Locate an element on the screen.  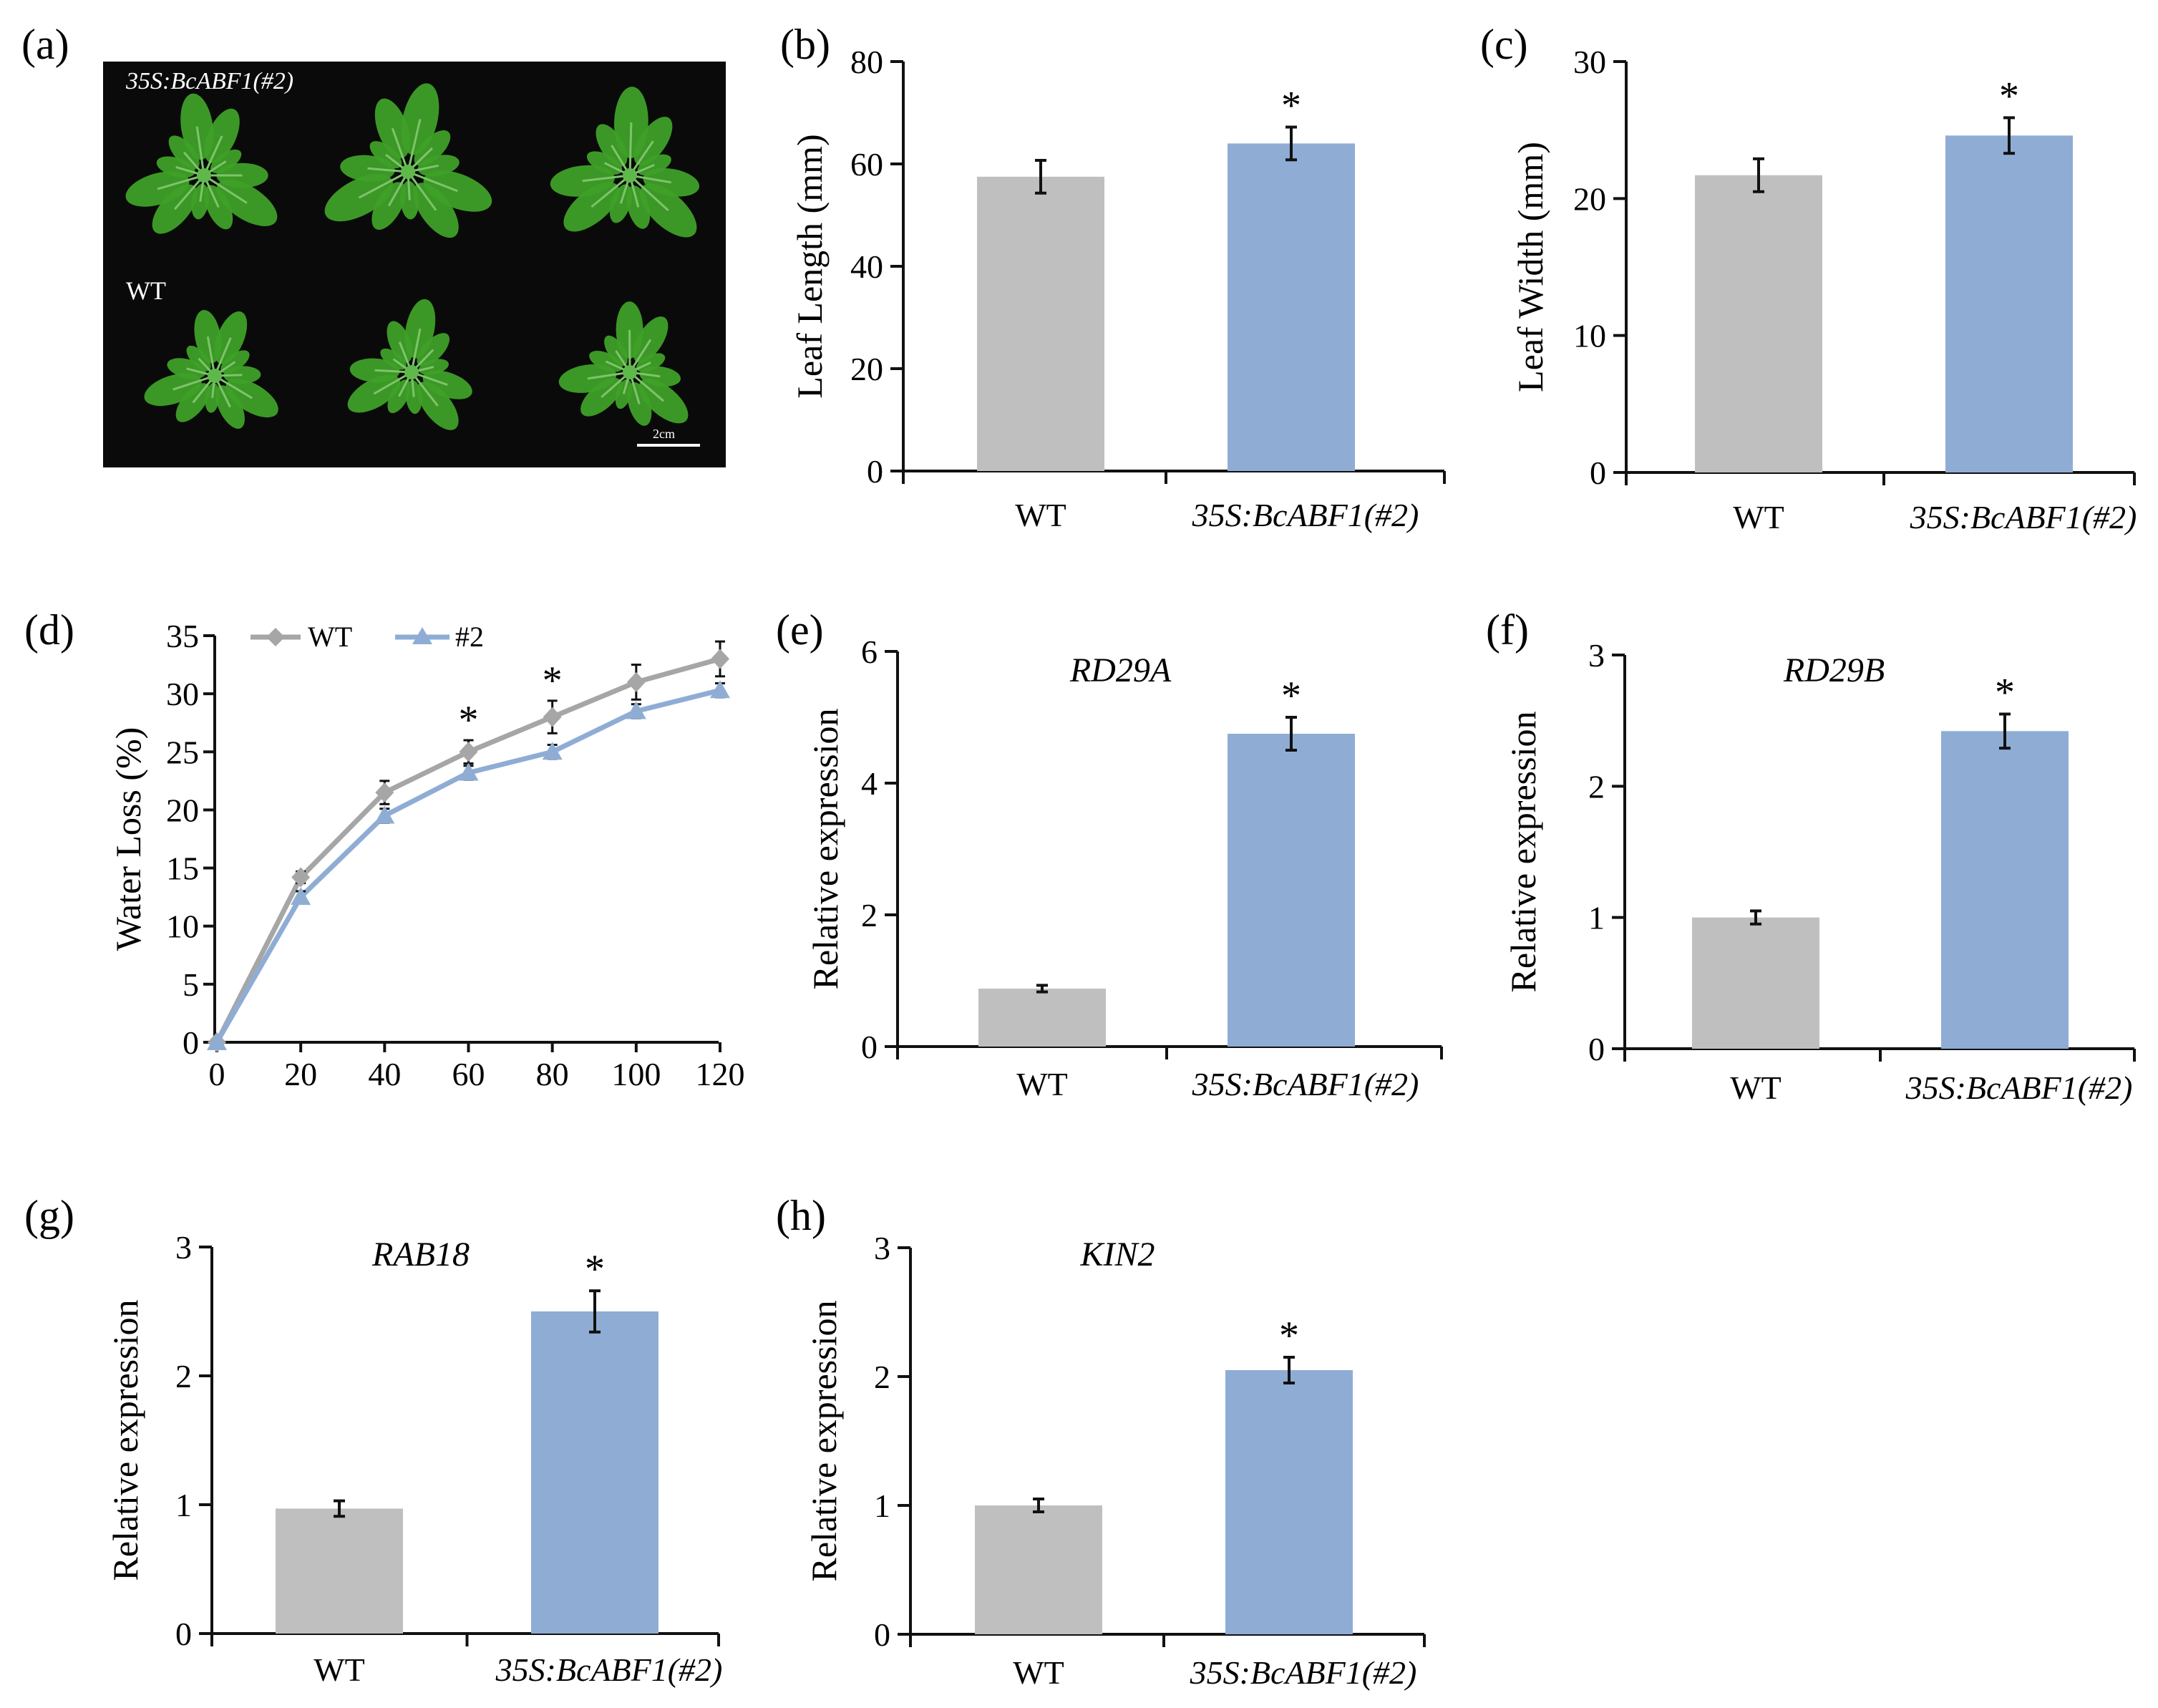
y-tick-label: 35 is located at coordinates (183, 636).